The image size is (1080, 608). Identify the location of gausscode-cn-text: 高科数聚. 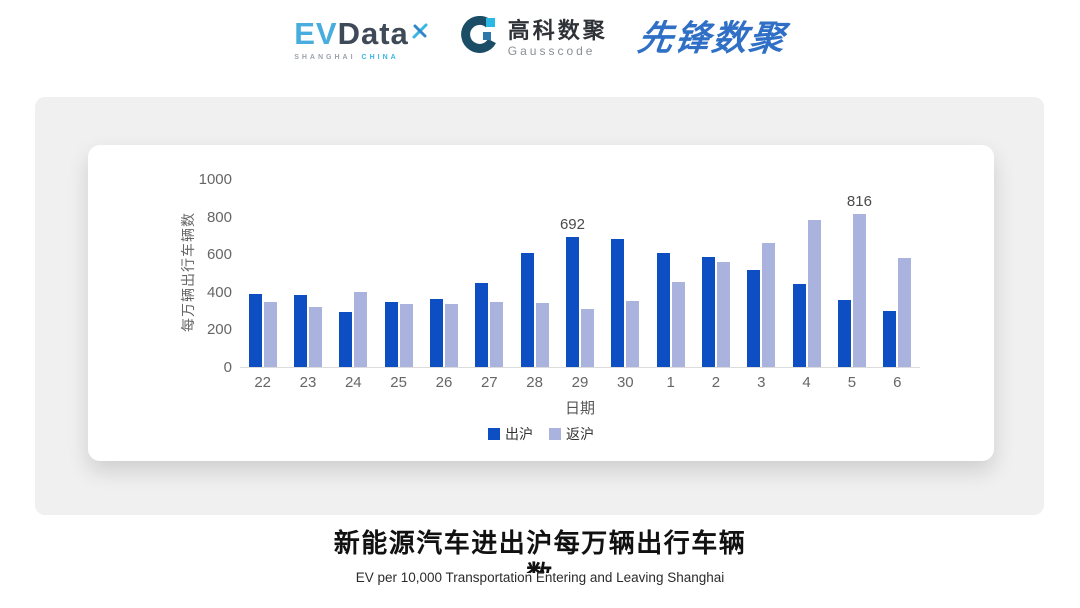
(557, 30).